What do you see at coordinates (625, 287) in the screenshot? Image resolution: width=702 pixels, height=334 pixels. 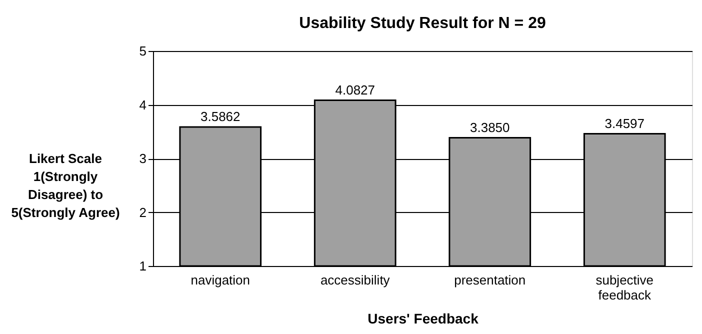 I see `x-tick-label: subjective feedback` at bounding box center [625, 287].